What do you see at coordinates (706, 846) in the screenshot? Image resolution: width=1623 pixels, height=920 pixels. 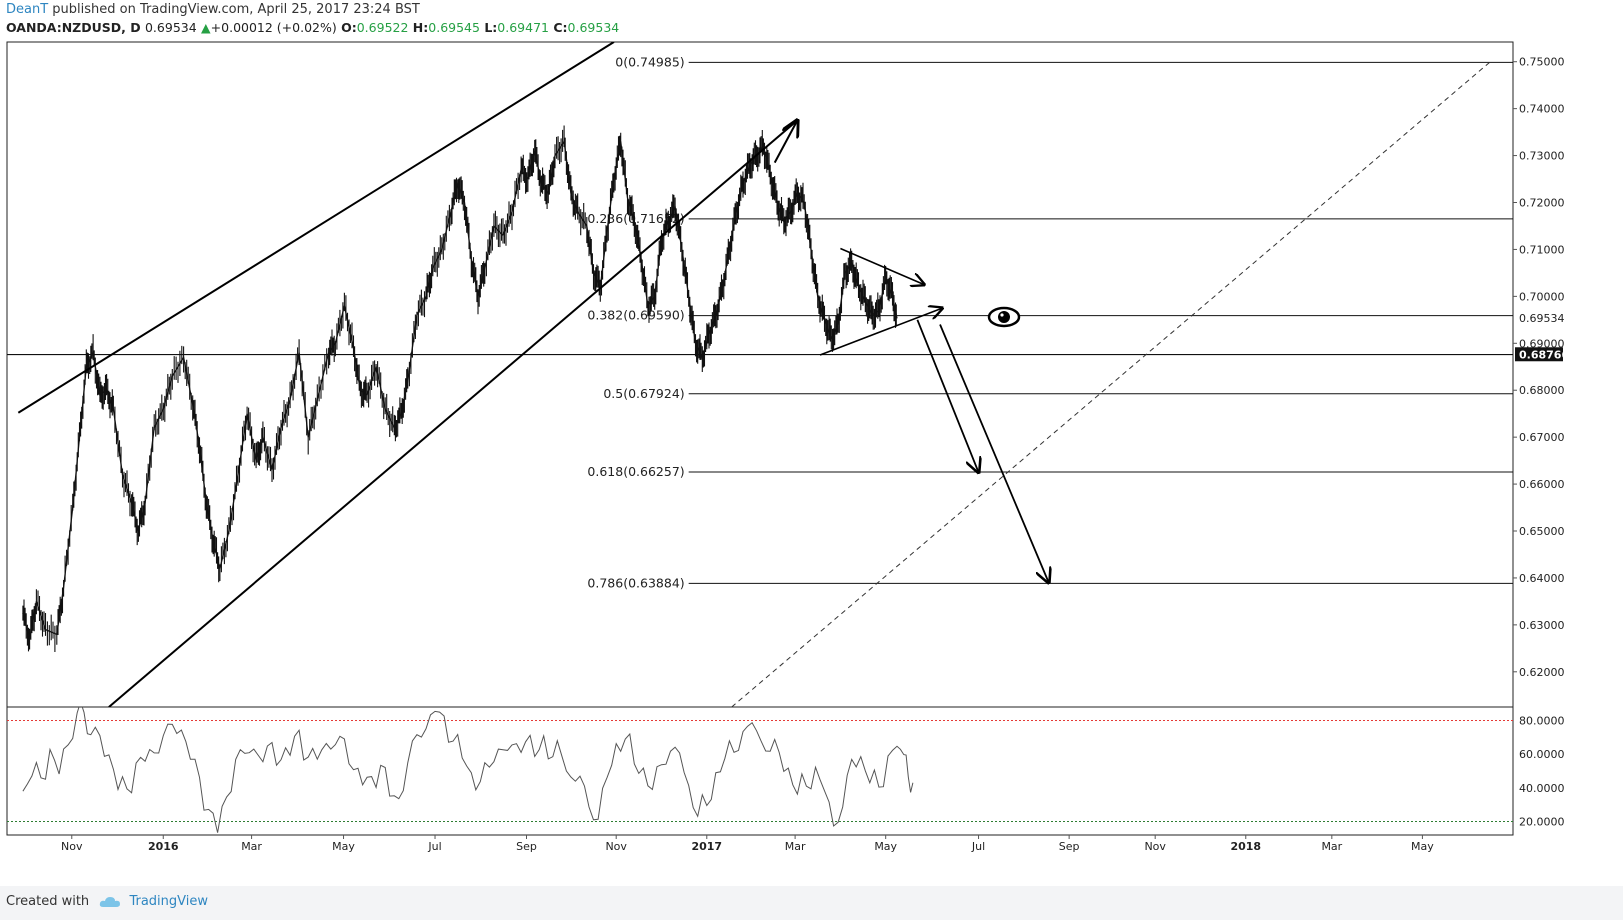 I see `time-tick-label: 2017` at bounding box center [706, 846].